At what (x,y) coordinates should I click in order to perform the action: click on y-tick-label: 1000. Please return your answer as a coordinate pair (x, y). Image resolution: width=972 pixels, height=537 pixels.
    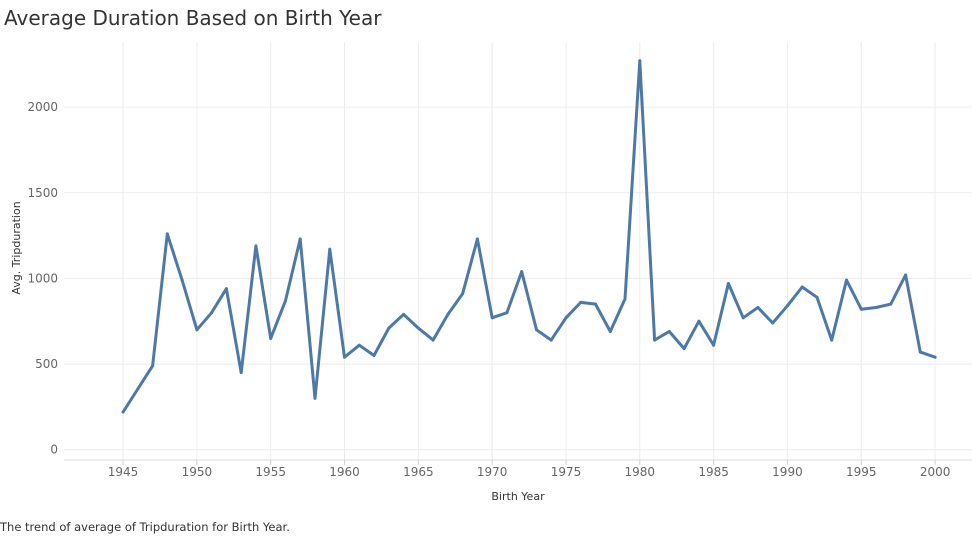
    Looking at the image, I should click on (42, 278).